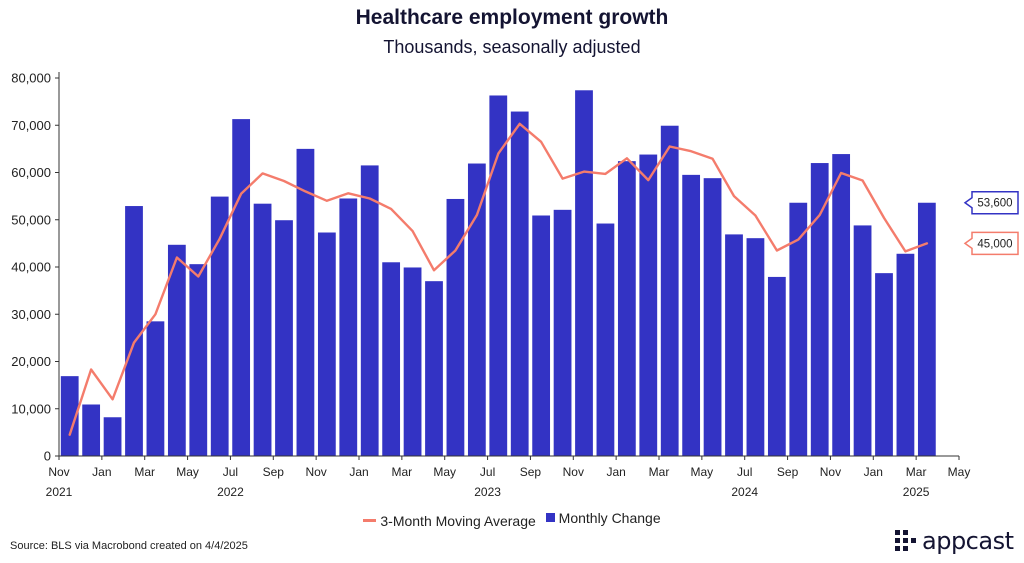  Describe the element at coordinates (550, 517) in the screenshot. I see `square-swatch-icon` at that location.